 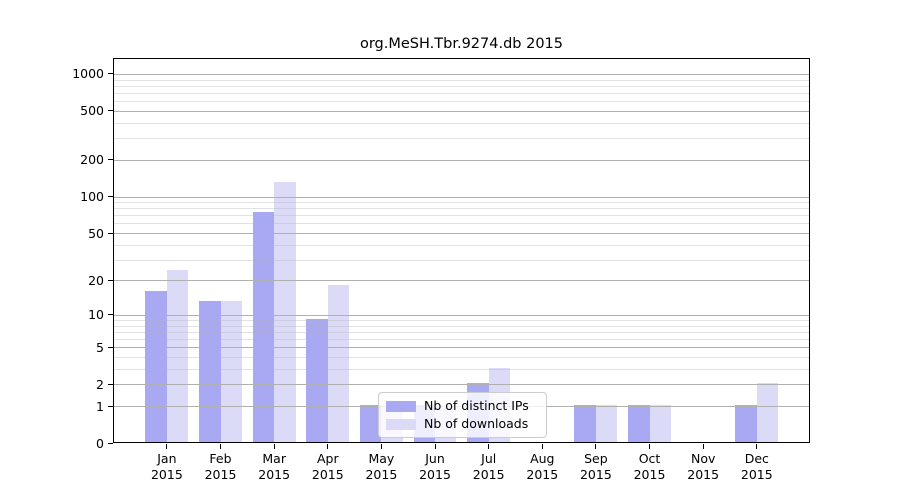 I want to click on bar-nb-of-distinct-ips-sep-2015, so click(x=585, y=423).